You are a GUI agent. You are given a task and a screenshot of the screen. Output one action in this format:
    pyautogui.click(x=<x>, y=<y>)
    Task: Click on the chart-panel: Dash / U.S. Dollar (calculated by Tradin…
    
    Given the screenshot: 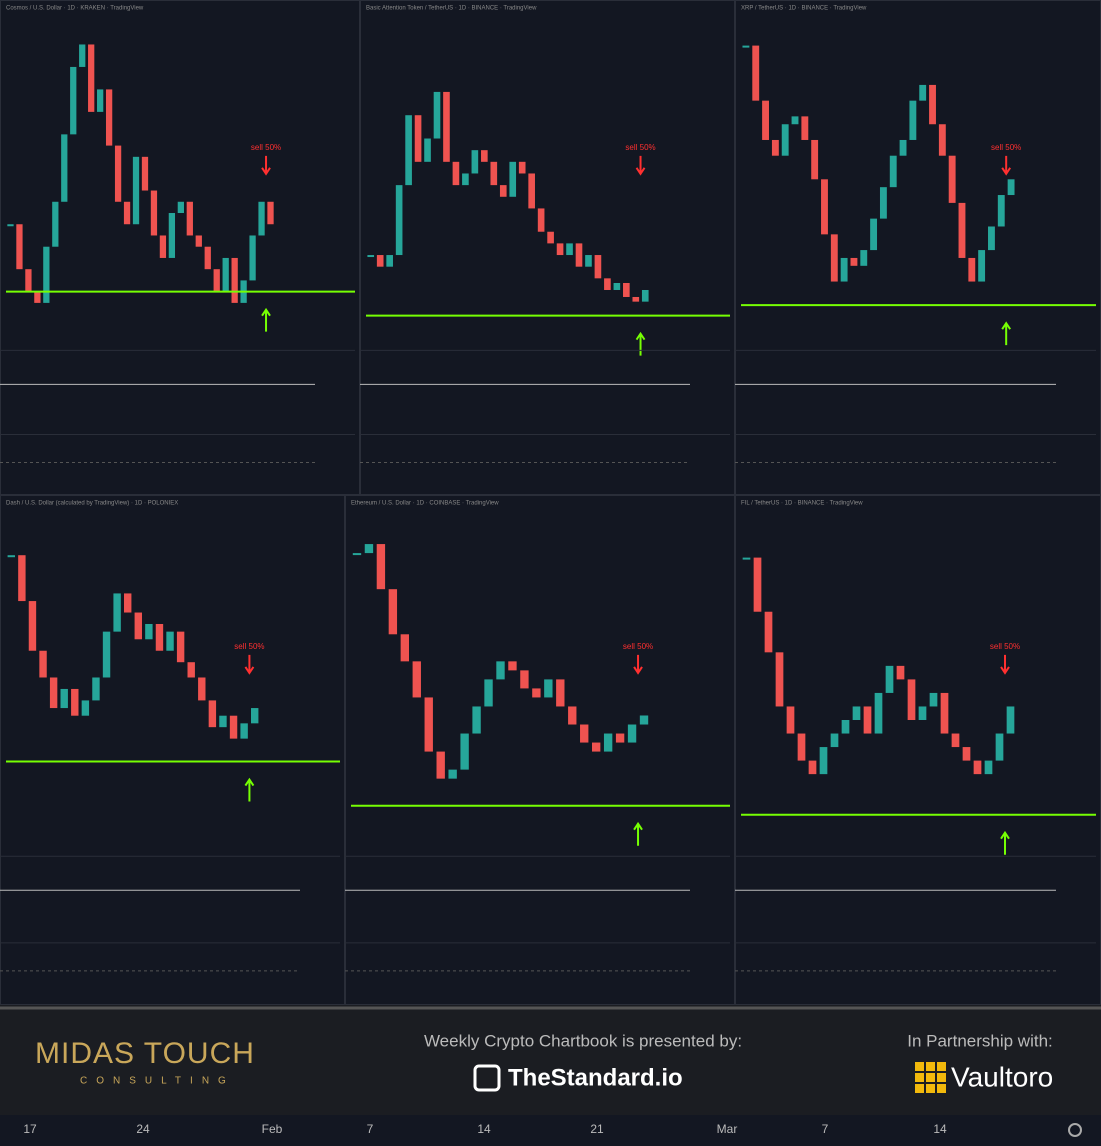 What is the action you would take?
    pyautogui.click(x=172, y=750)
    